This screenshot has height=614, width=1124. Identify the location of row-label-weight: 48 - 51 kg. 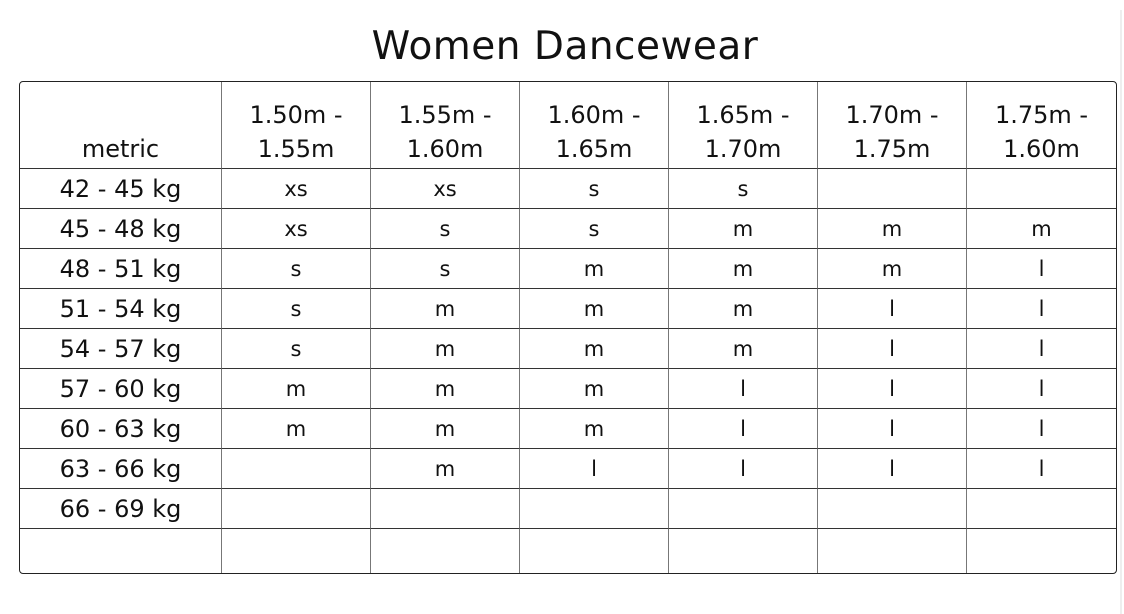
(121, 269).